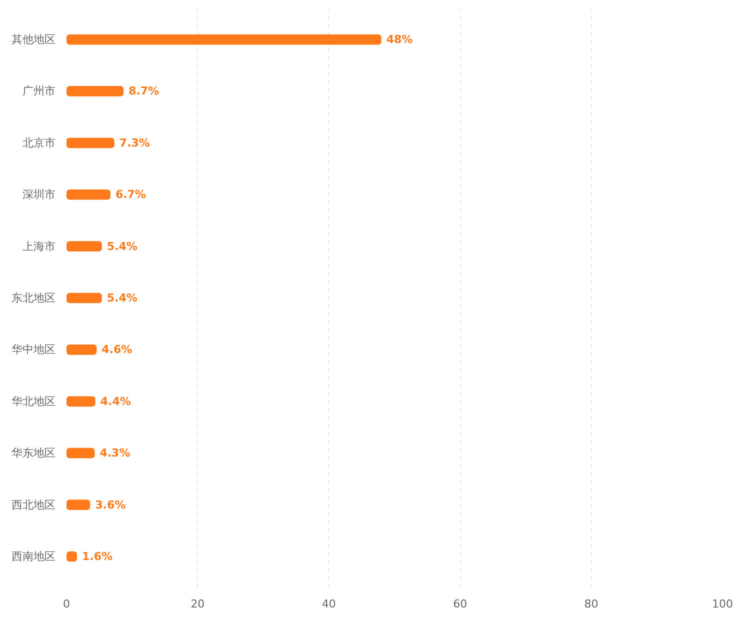  I want to click on data-label: 4.3%, so click(115, 453).